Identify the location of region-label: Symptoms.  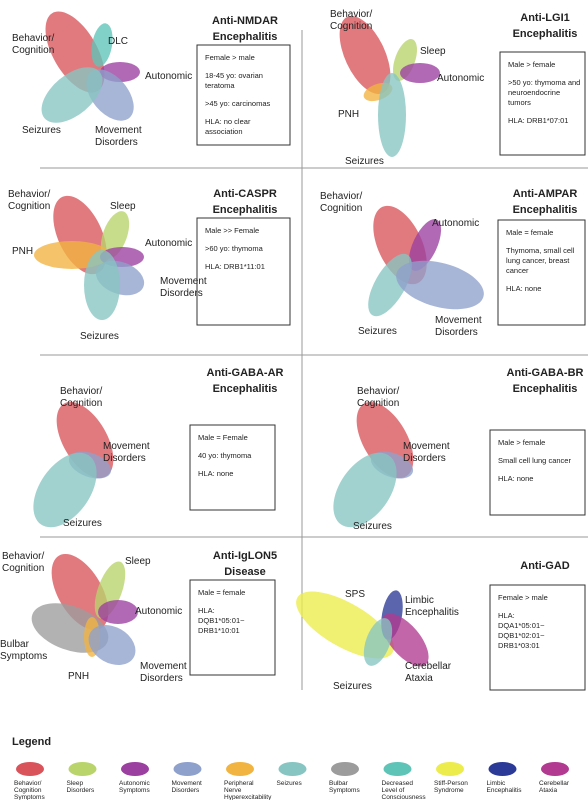
(23, 656).